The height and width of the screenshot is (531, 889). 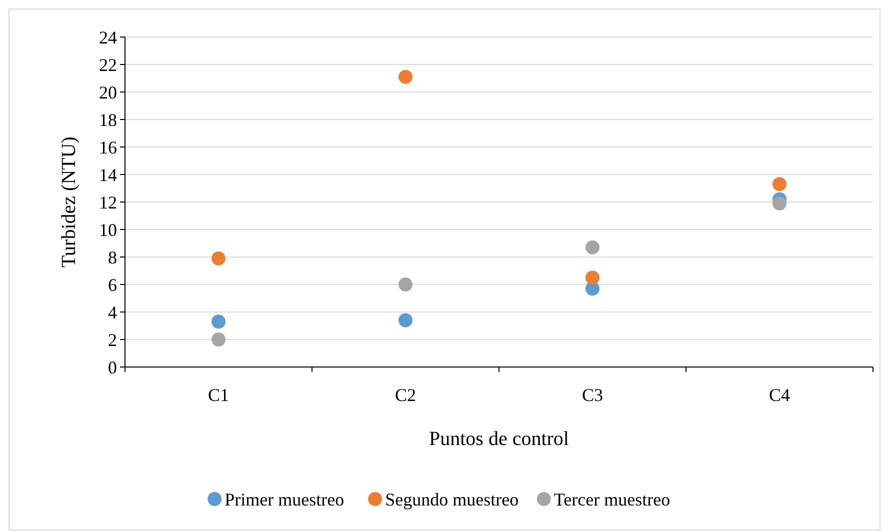 What do you see at coordinates (108, 174) in the screenshot?
I see `y-tick-label: 14` at bounding box center [108, 174].